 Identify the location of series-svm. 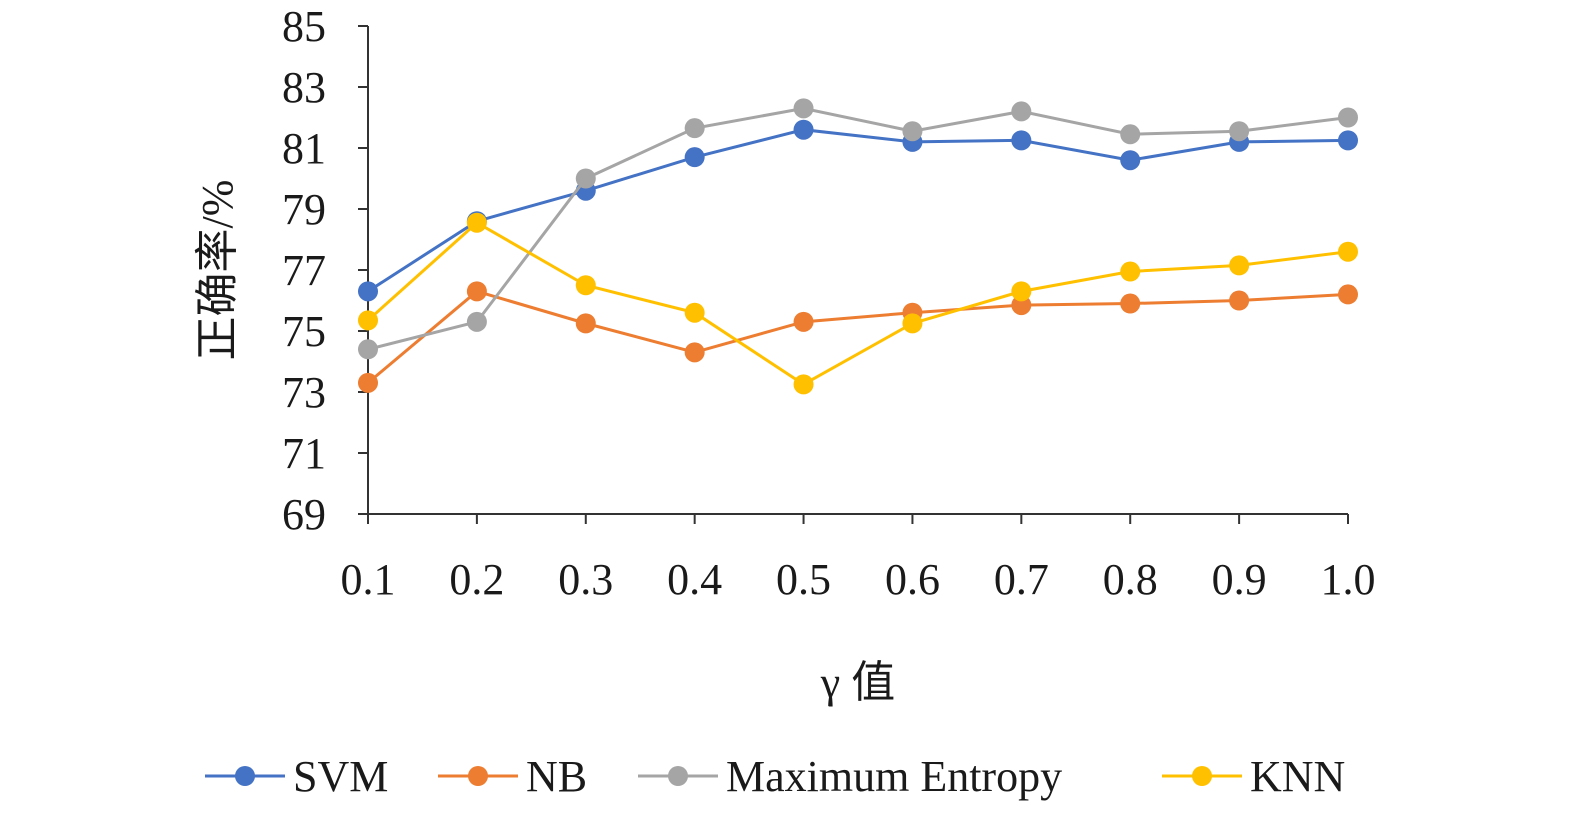
(858, 210).